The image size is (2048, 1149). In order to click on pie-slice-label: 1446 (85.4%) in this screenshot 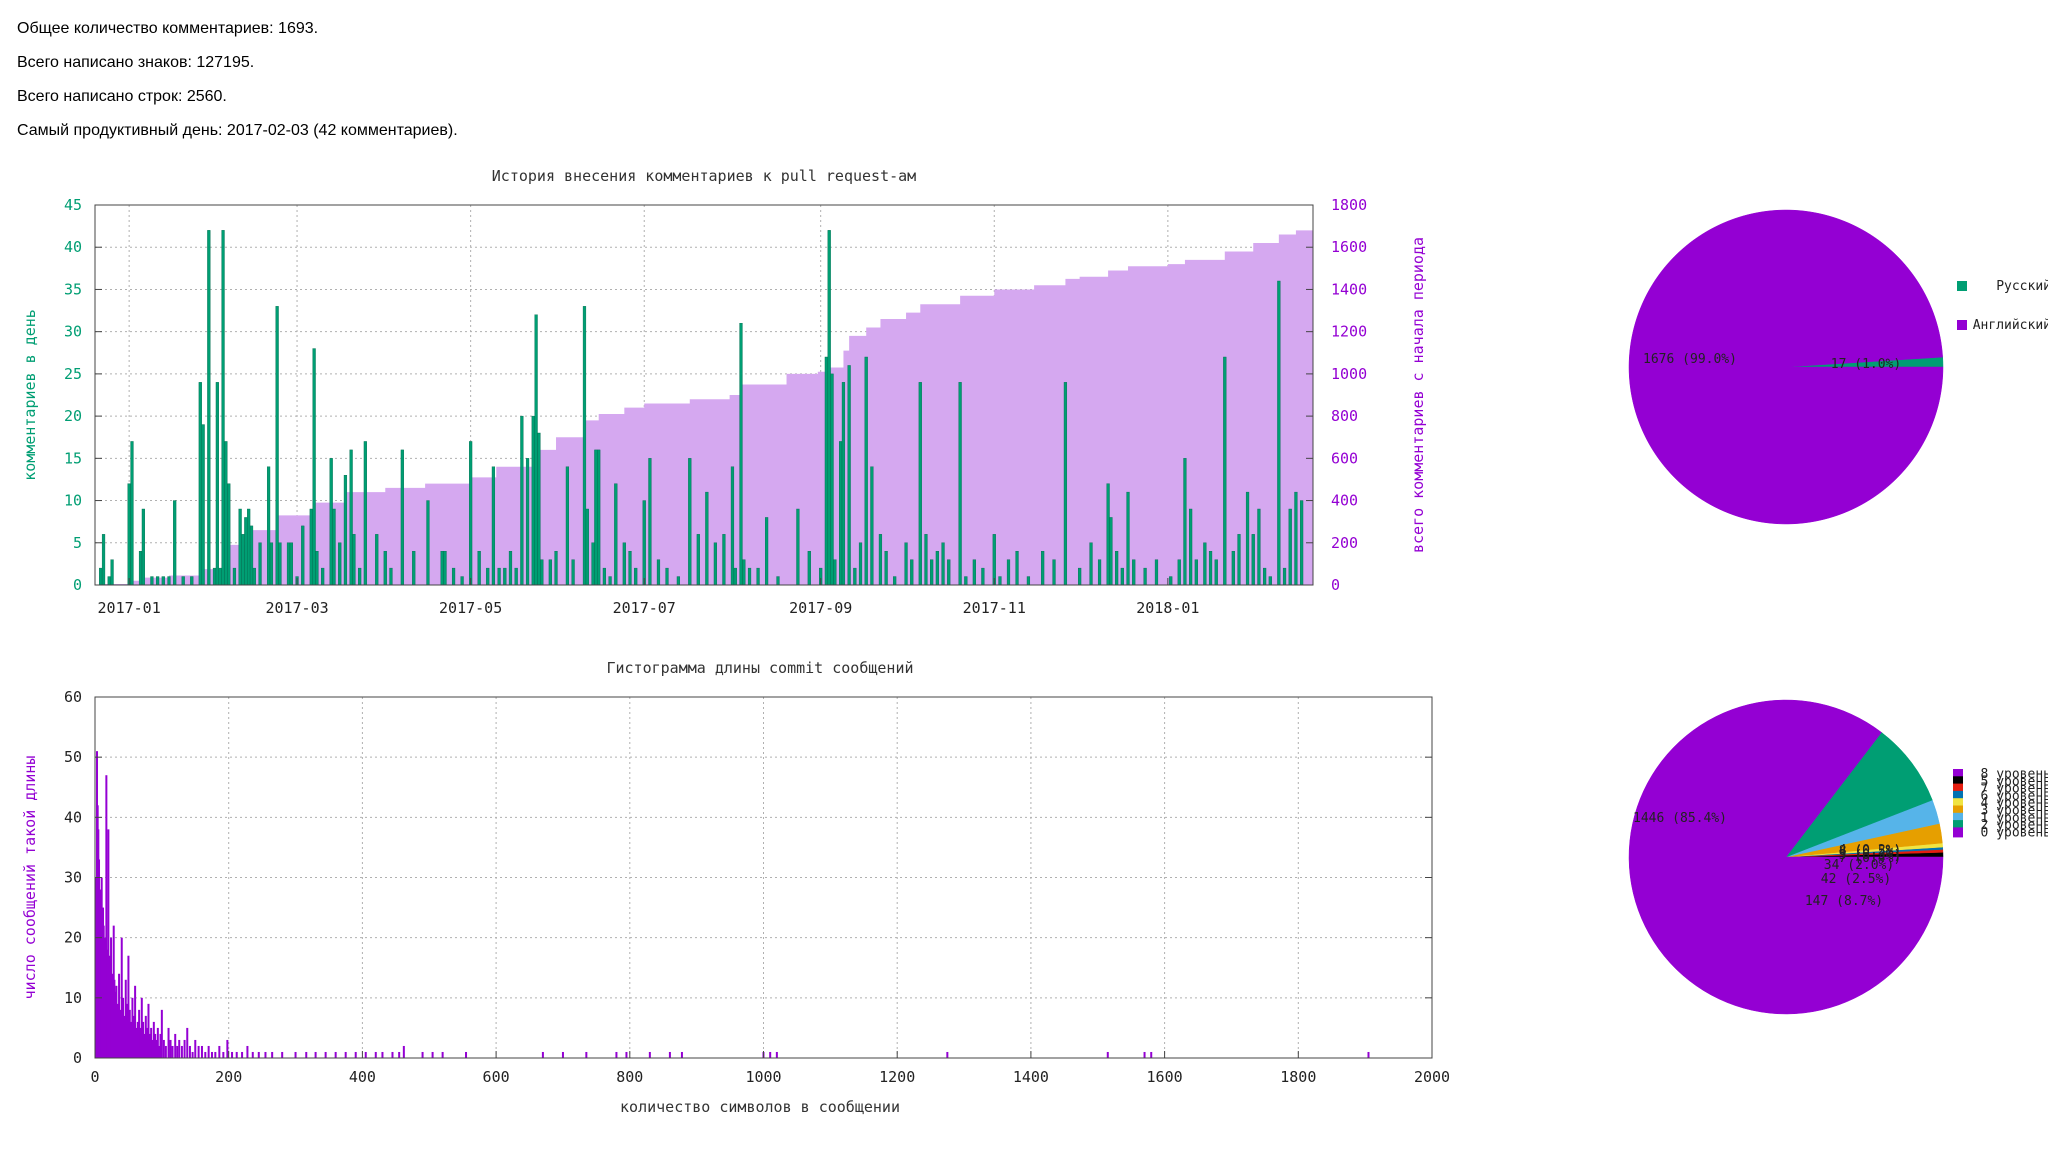, I will do `click(1680, 818)`.